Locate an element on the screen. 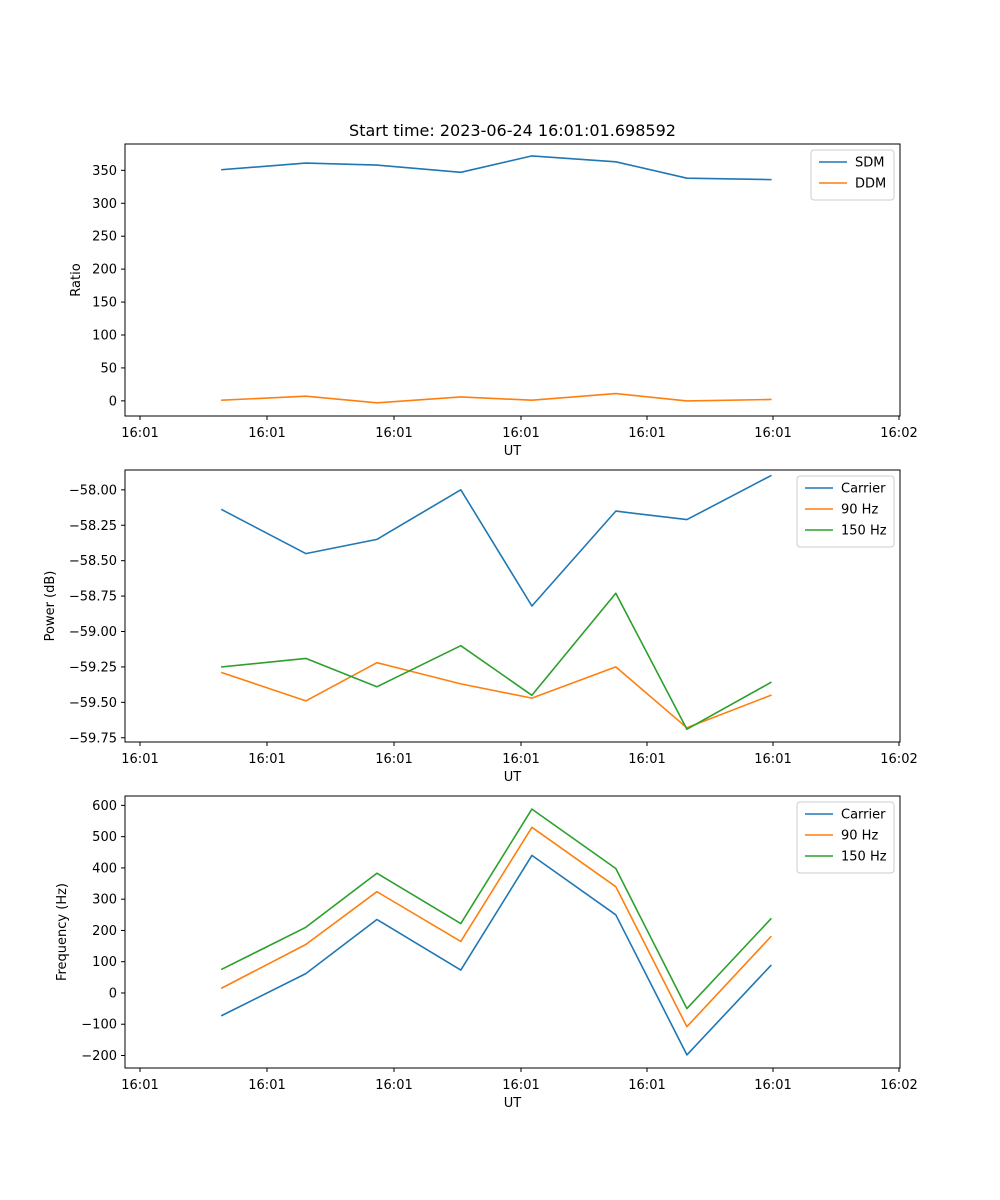 Image resolution: width=1000 pixels, height=1200 pixels. power-y-axis-label: Power (dB) is located at coordinates (50, 606).